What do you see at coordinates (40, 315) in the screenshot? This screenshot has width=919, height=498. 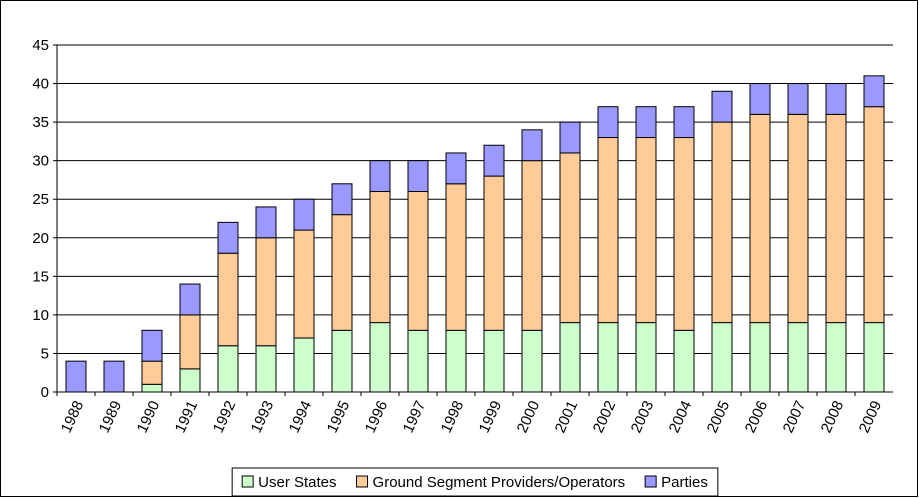 I see `y-tick-label: 10` at bounding box center [40, 315].